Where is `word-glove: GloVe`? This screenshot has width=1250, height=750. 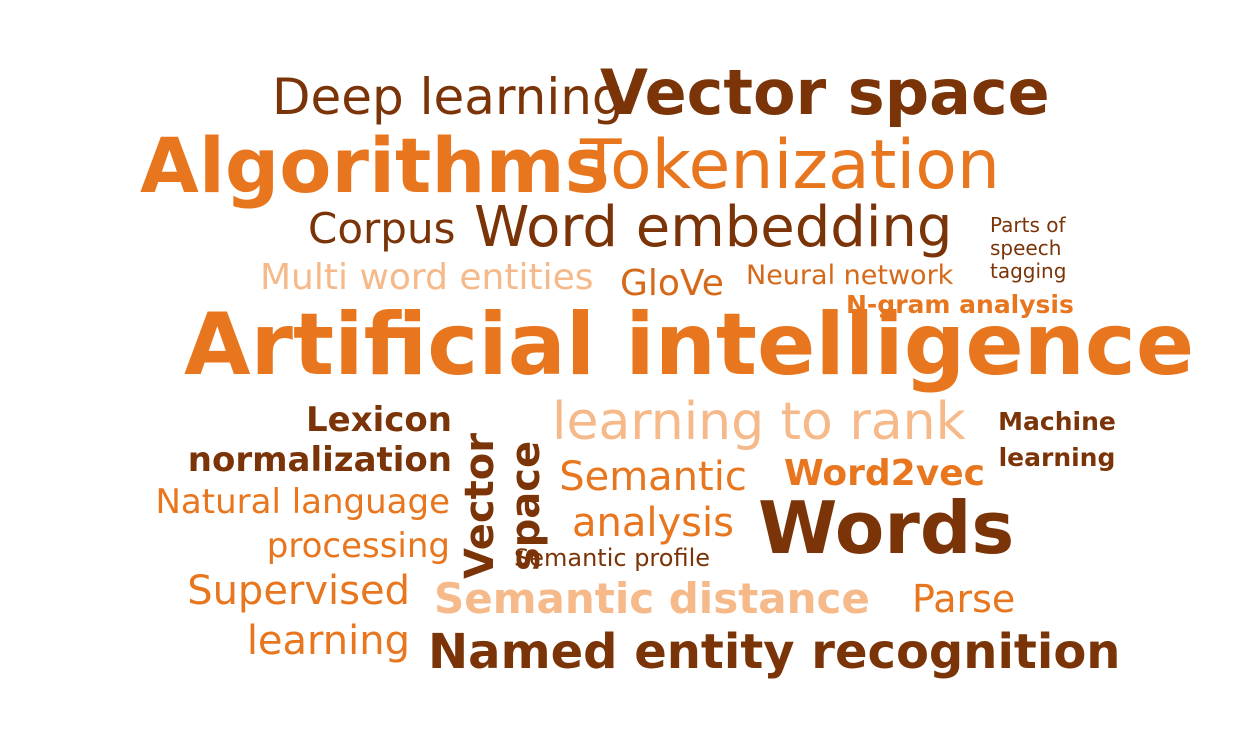 word-glove: GloVe is located at coordinates (672, 283).